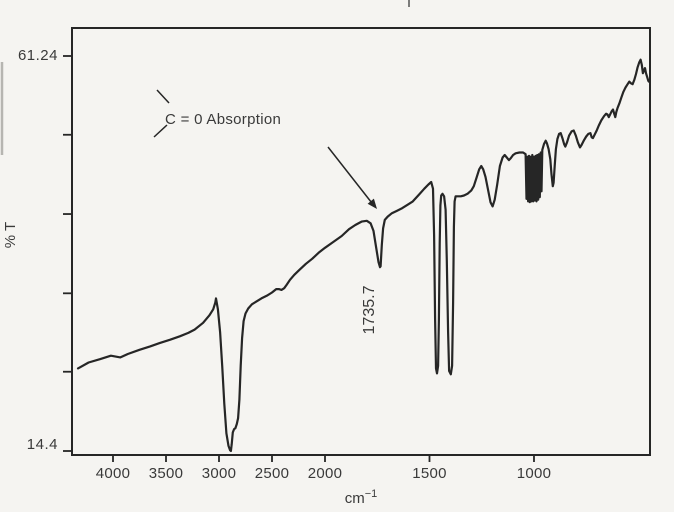 This screenshot has height=512, width=674. I want to click on carbonyl-bond-stroke-top, so click(163, 96).